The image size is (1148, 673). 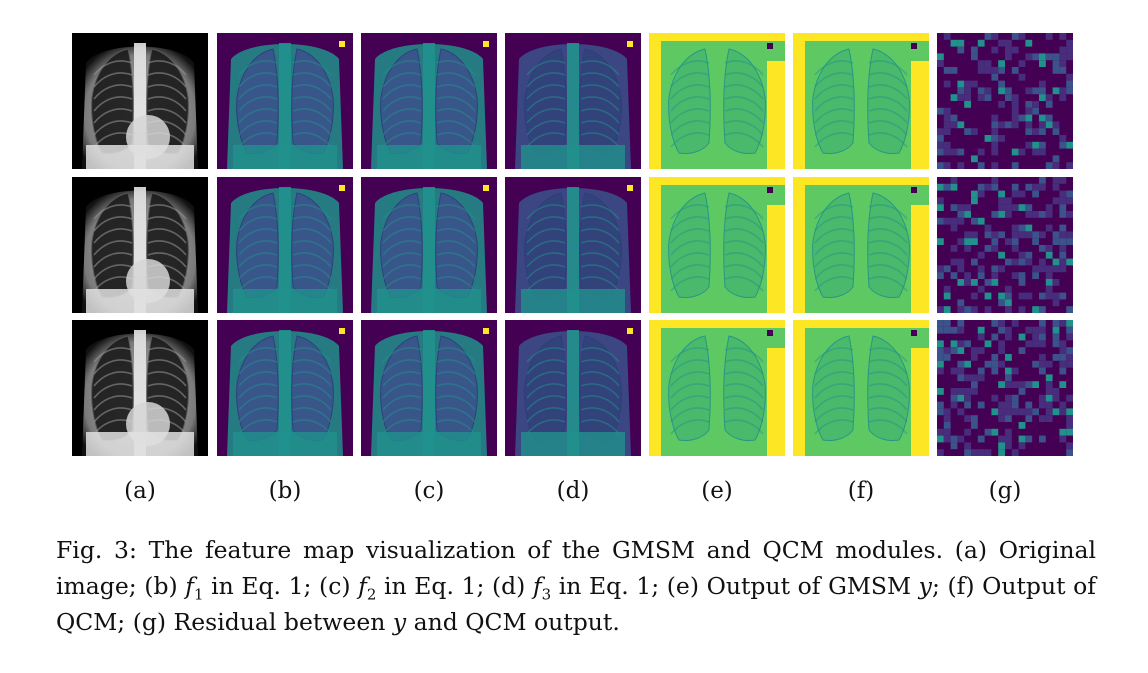 I want to click on panel-a-row1, so click(x=140, y=101).